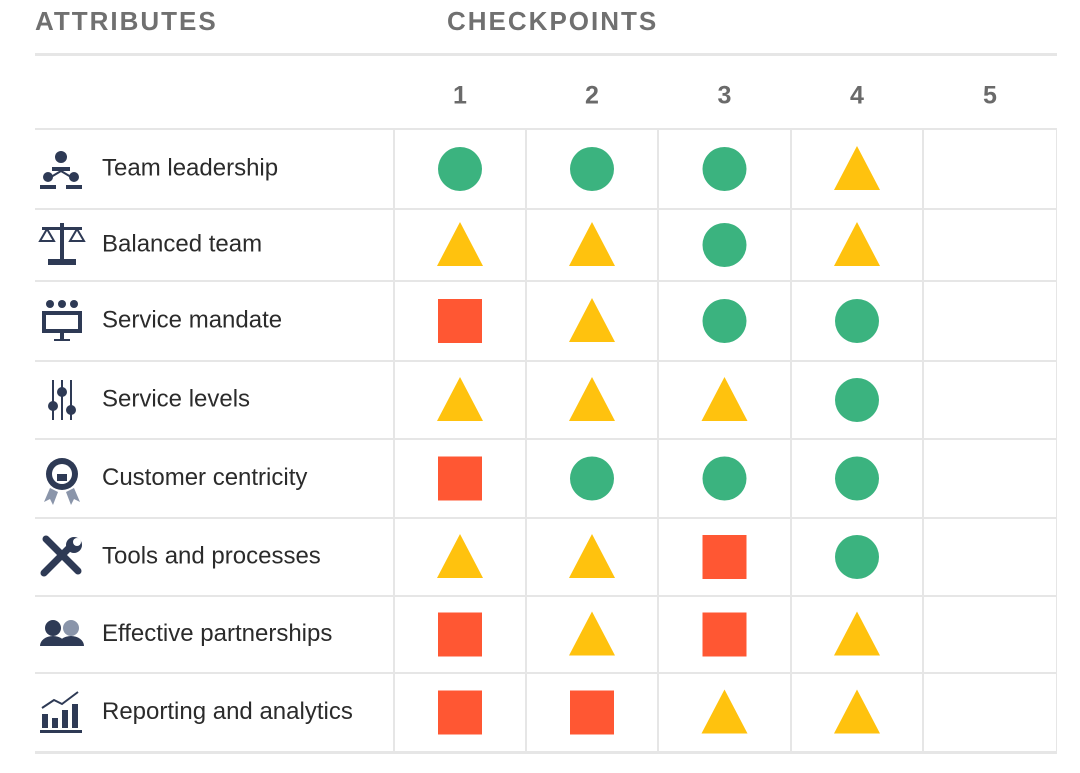 The height and width of the screenshot is (773, 1080). I want to click on icon-tools, so click(61, 556).